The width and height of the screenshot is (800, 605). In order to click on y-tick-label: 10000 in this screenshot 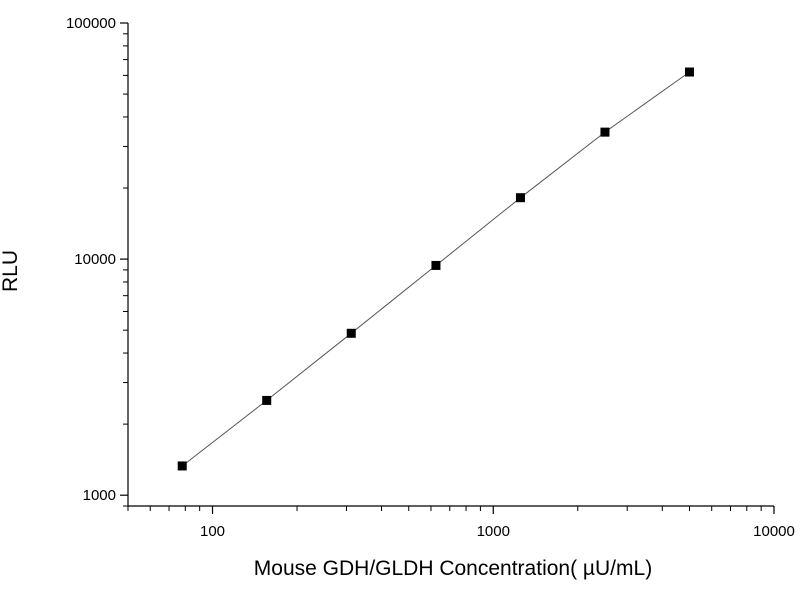, I will do `click(95, 259)`.